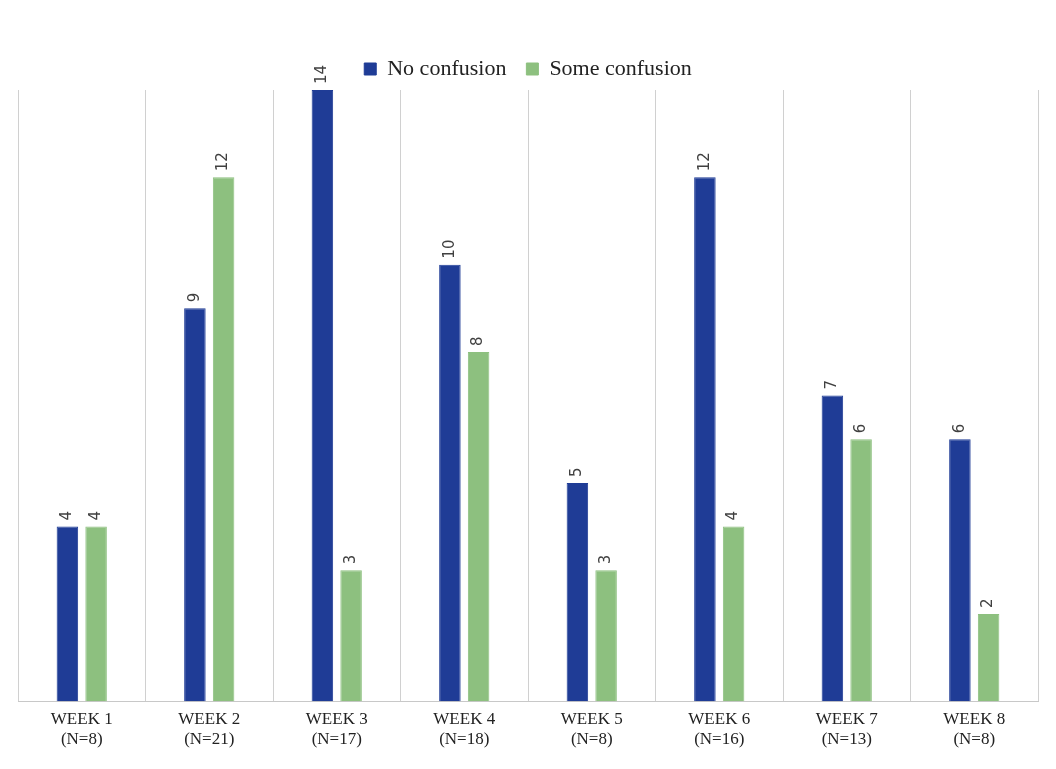 The width and height of the screenshot is (1056, 769). I want to click on x-tick-label: WEEK 6 (N=16), so click(719, 728).